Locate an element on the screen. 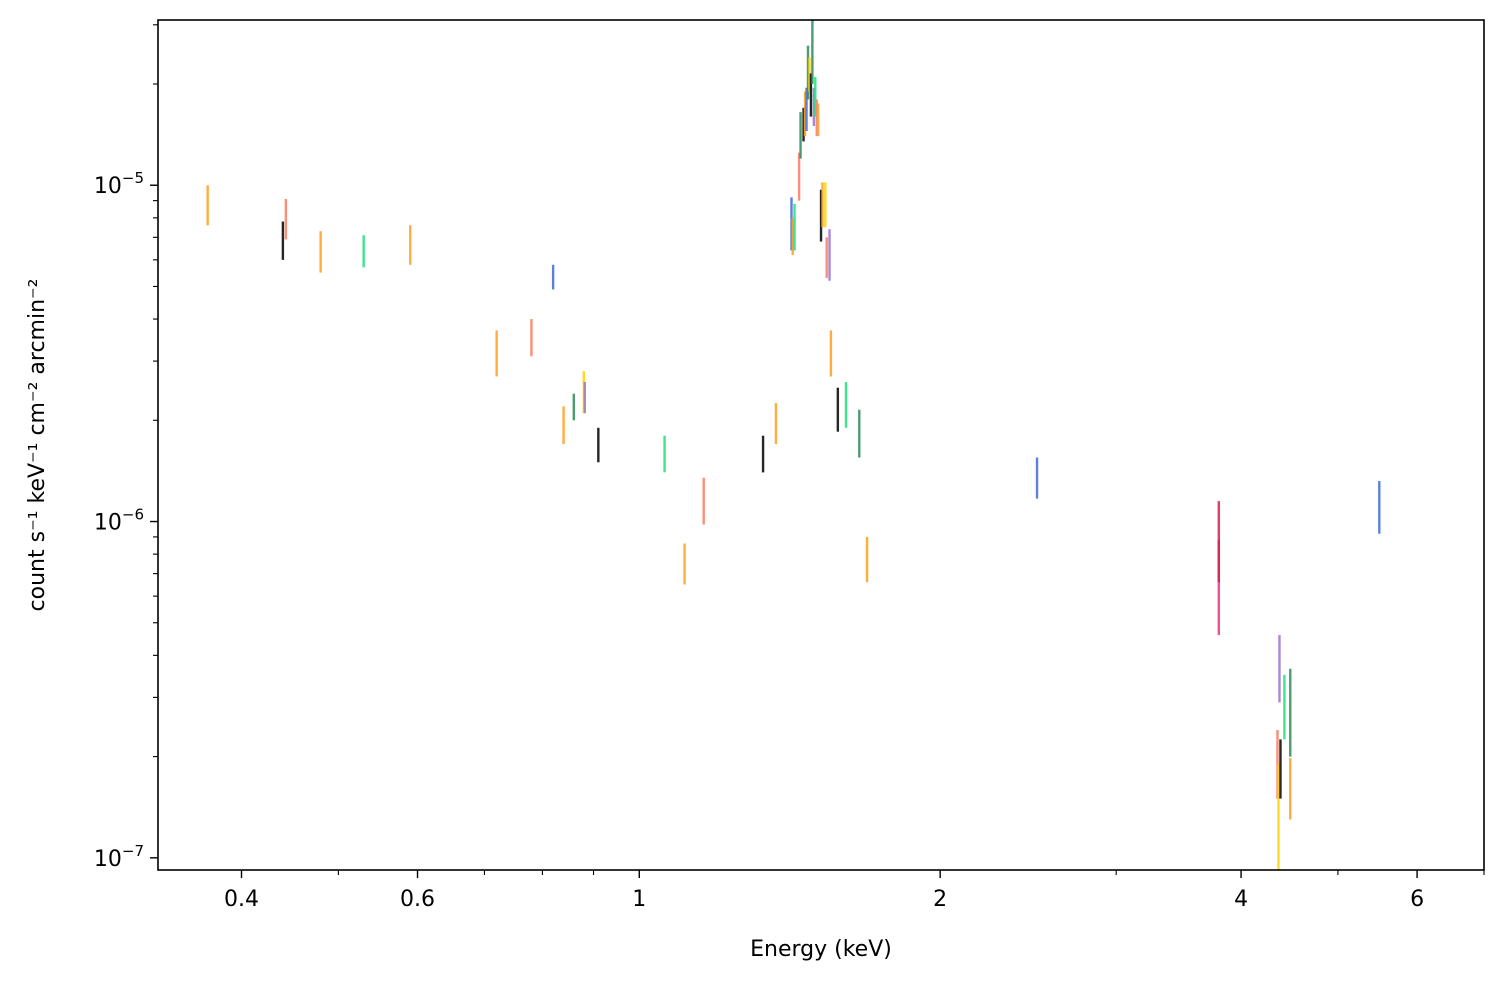  y-tick-label-1: 10⁻⁶ is located at coordinates (119, 521).